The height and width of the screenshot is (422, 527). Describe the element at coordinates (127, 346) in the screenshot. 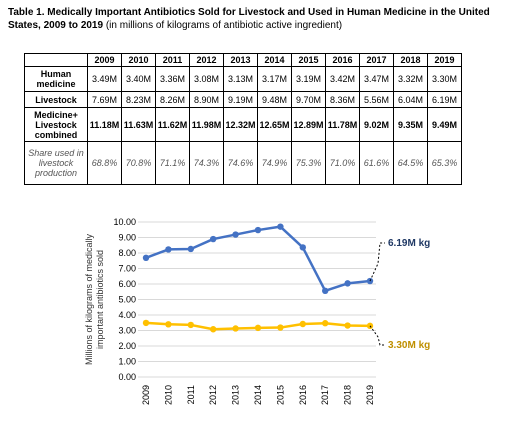

I see `y-tick-label: 2.00` at that location.